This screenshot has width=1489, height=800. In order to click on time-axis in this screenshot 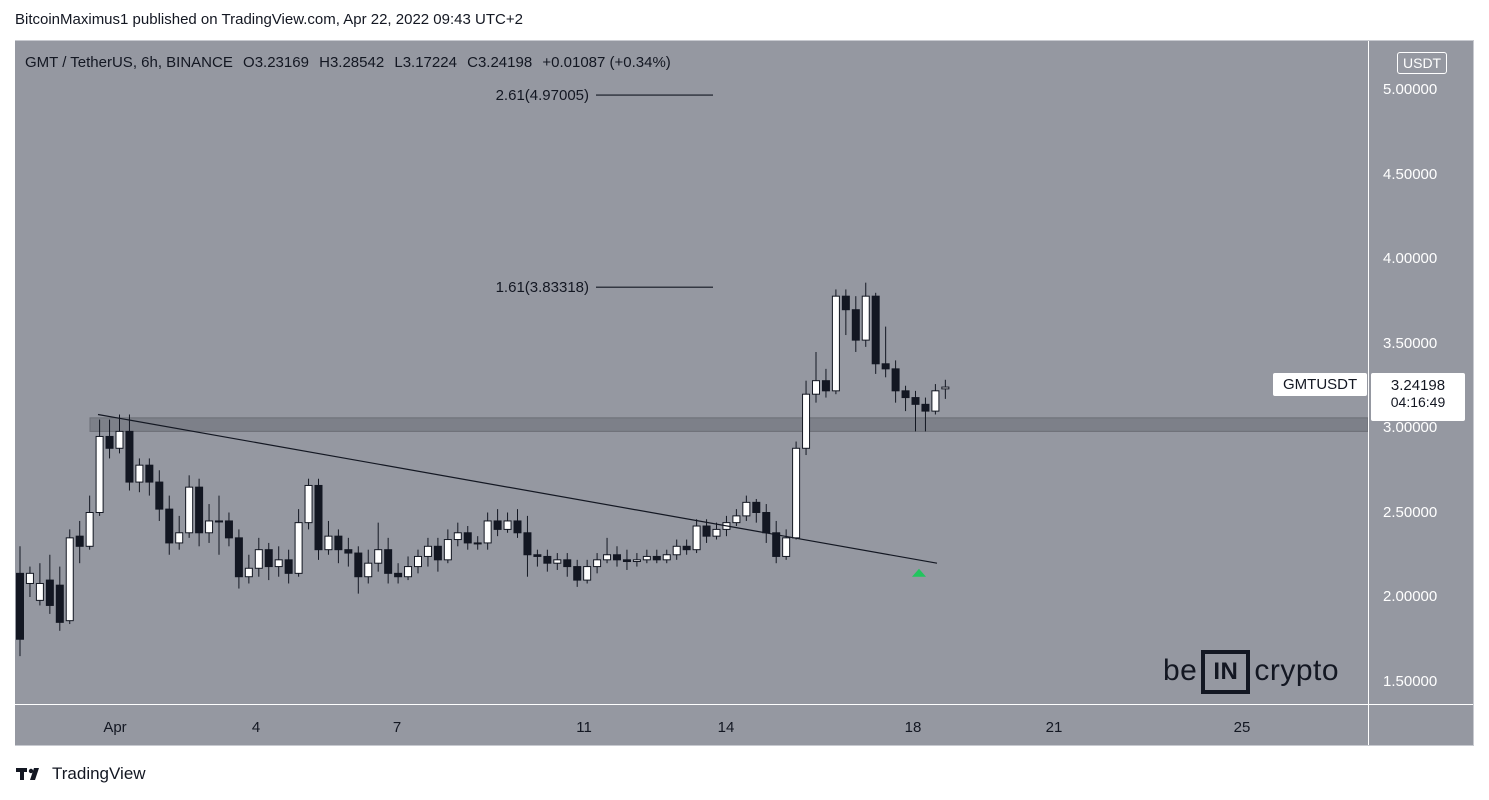, I will do `click(691, 725)`.